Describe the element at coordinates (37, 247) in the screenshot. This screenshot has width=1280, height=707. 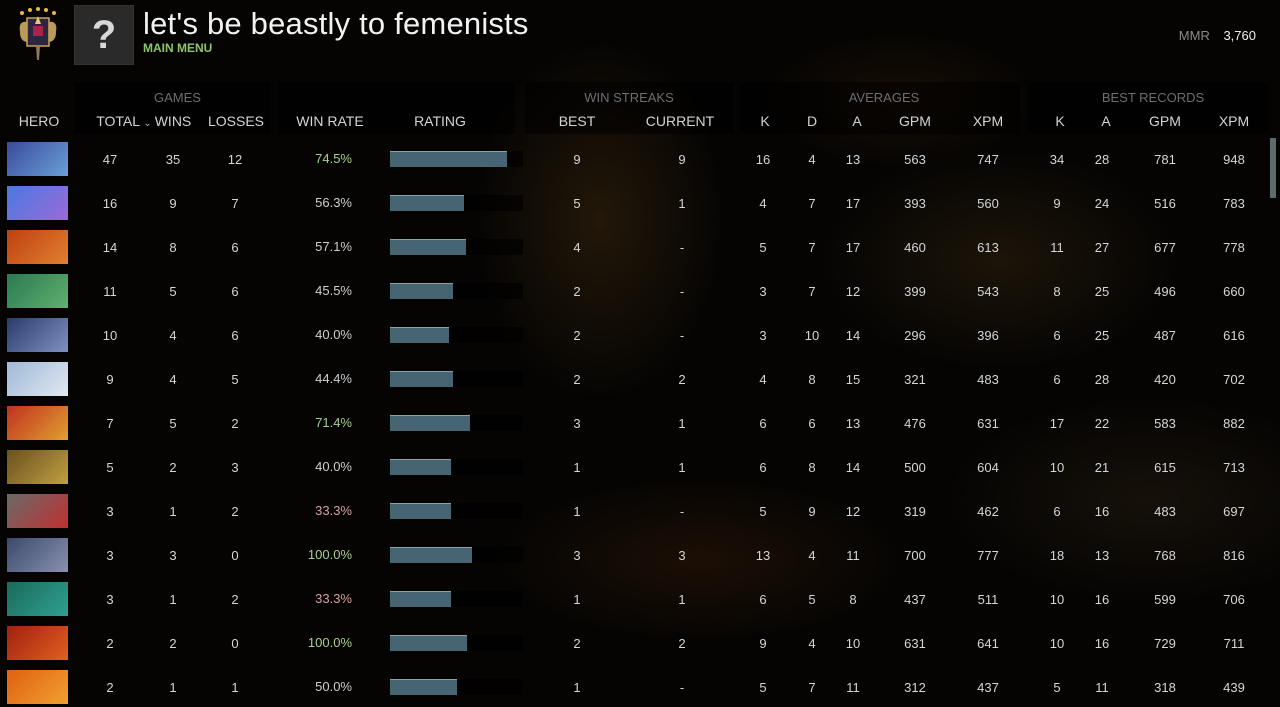
I see `hero-earthshaker-icon` at that location.